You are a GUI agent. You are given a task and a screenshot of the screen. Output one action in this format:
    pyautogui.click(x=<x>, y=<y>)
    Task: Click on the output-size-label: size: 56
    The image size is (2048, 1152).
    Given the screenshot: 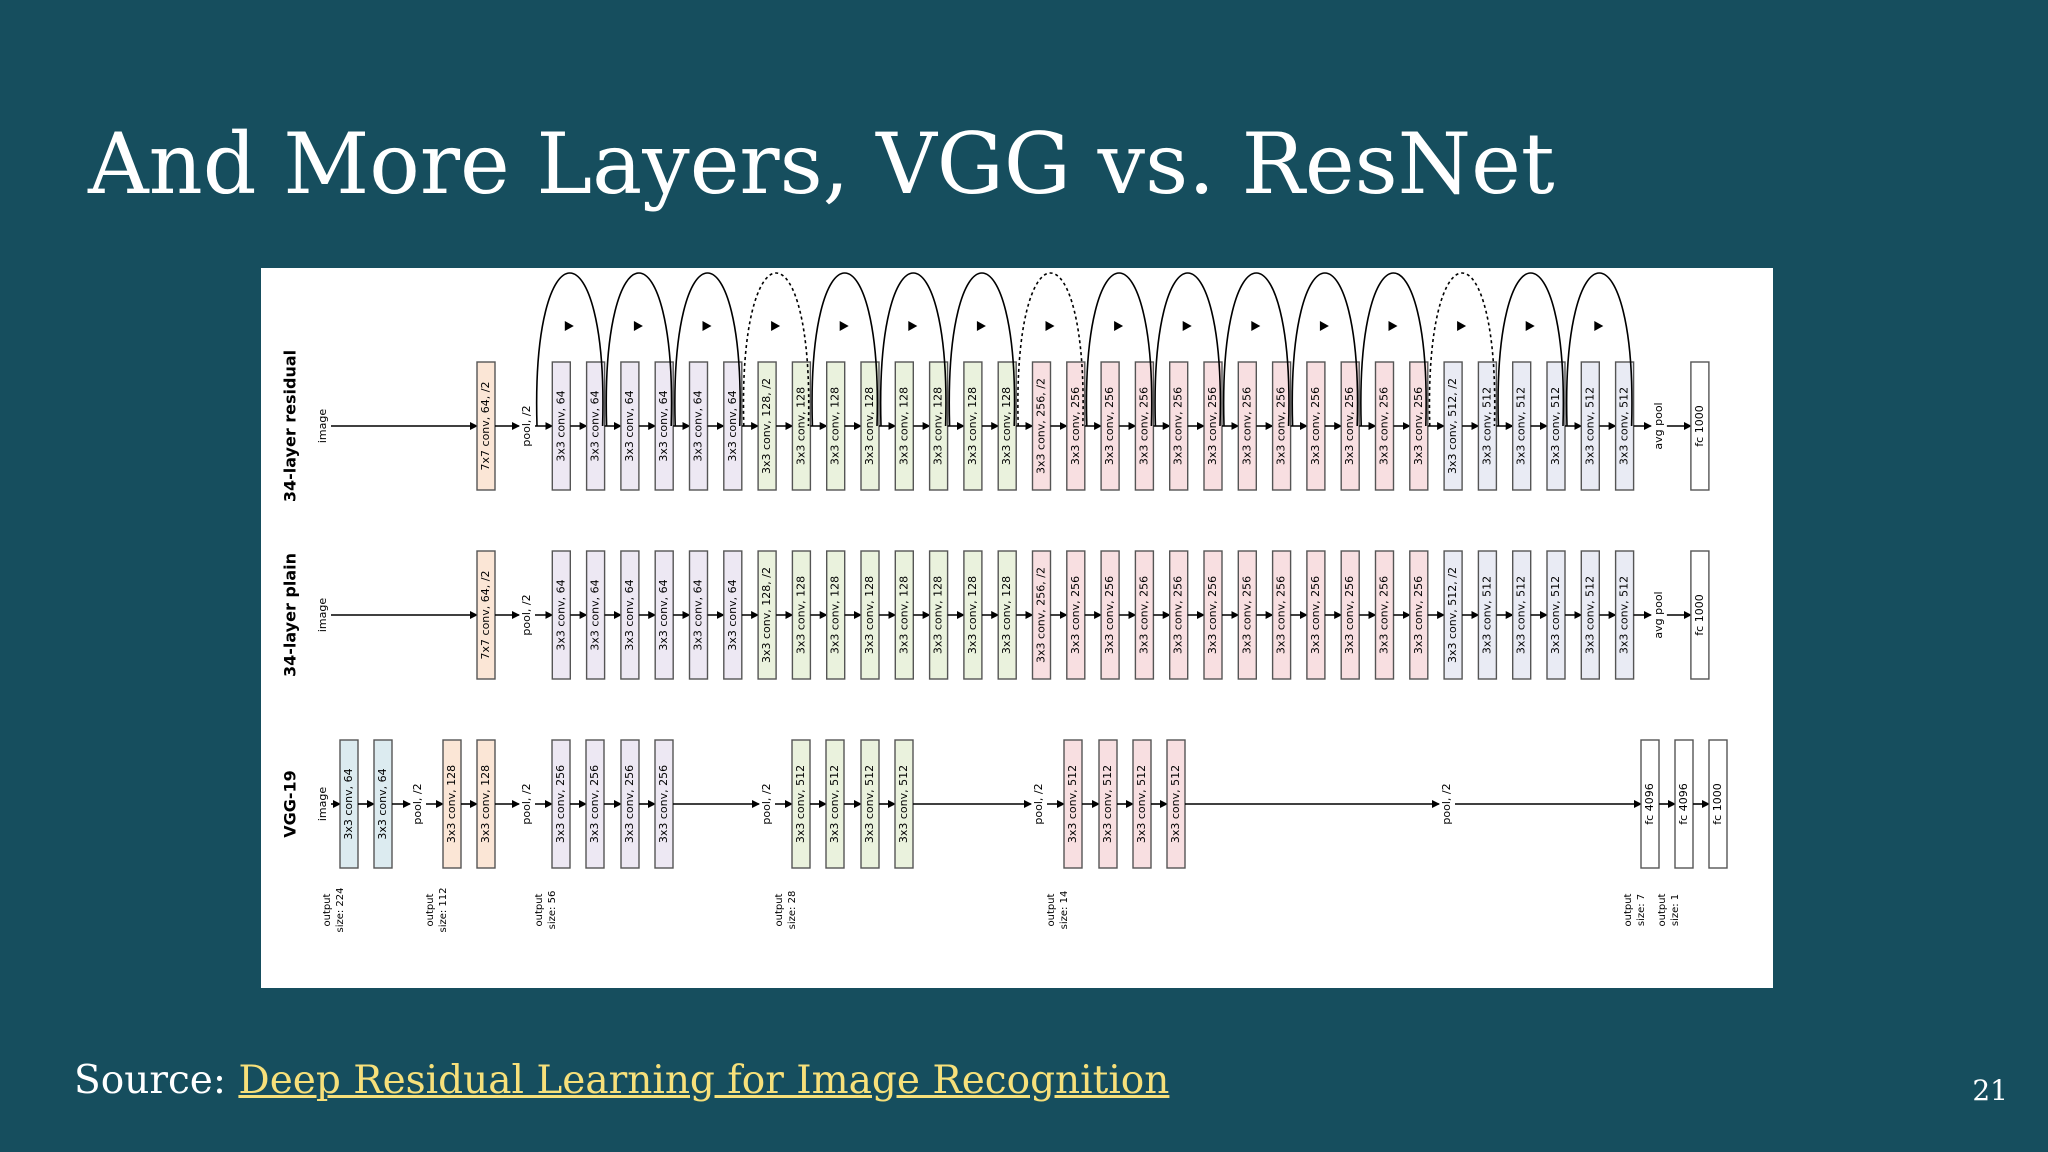 What is the action you would take?
    pyautogui.click(x=552, y=910)
    